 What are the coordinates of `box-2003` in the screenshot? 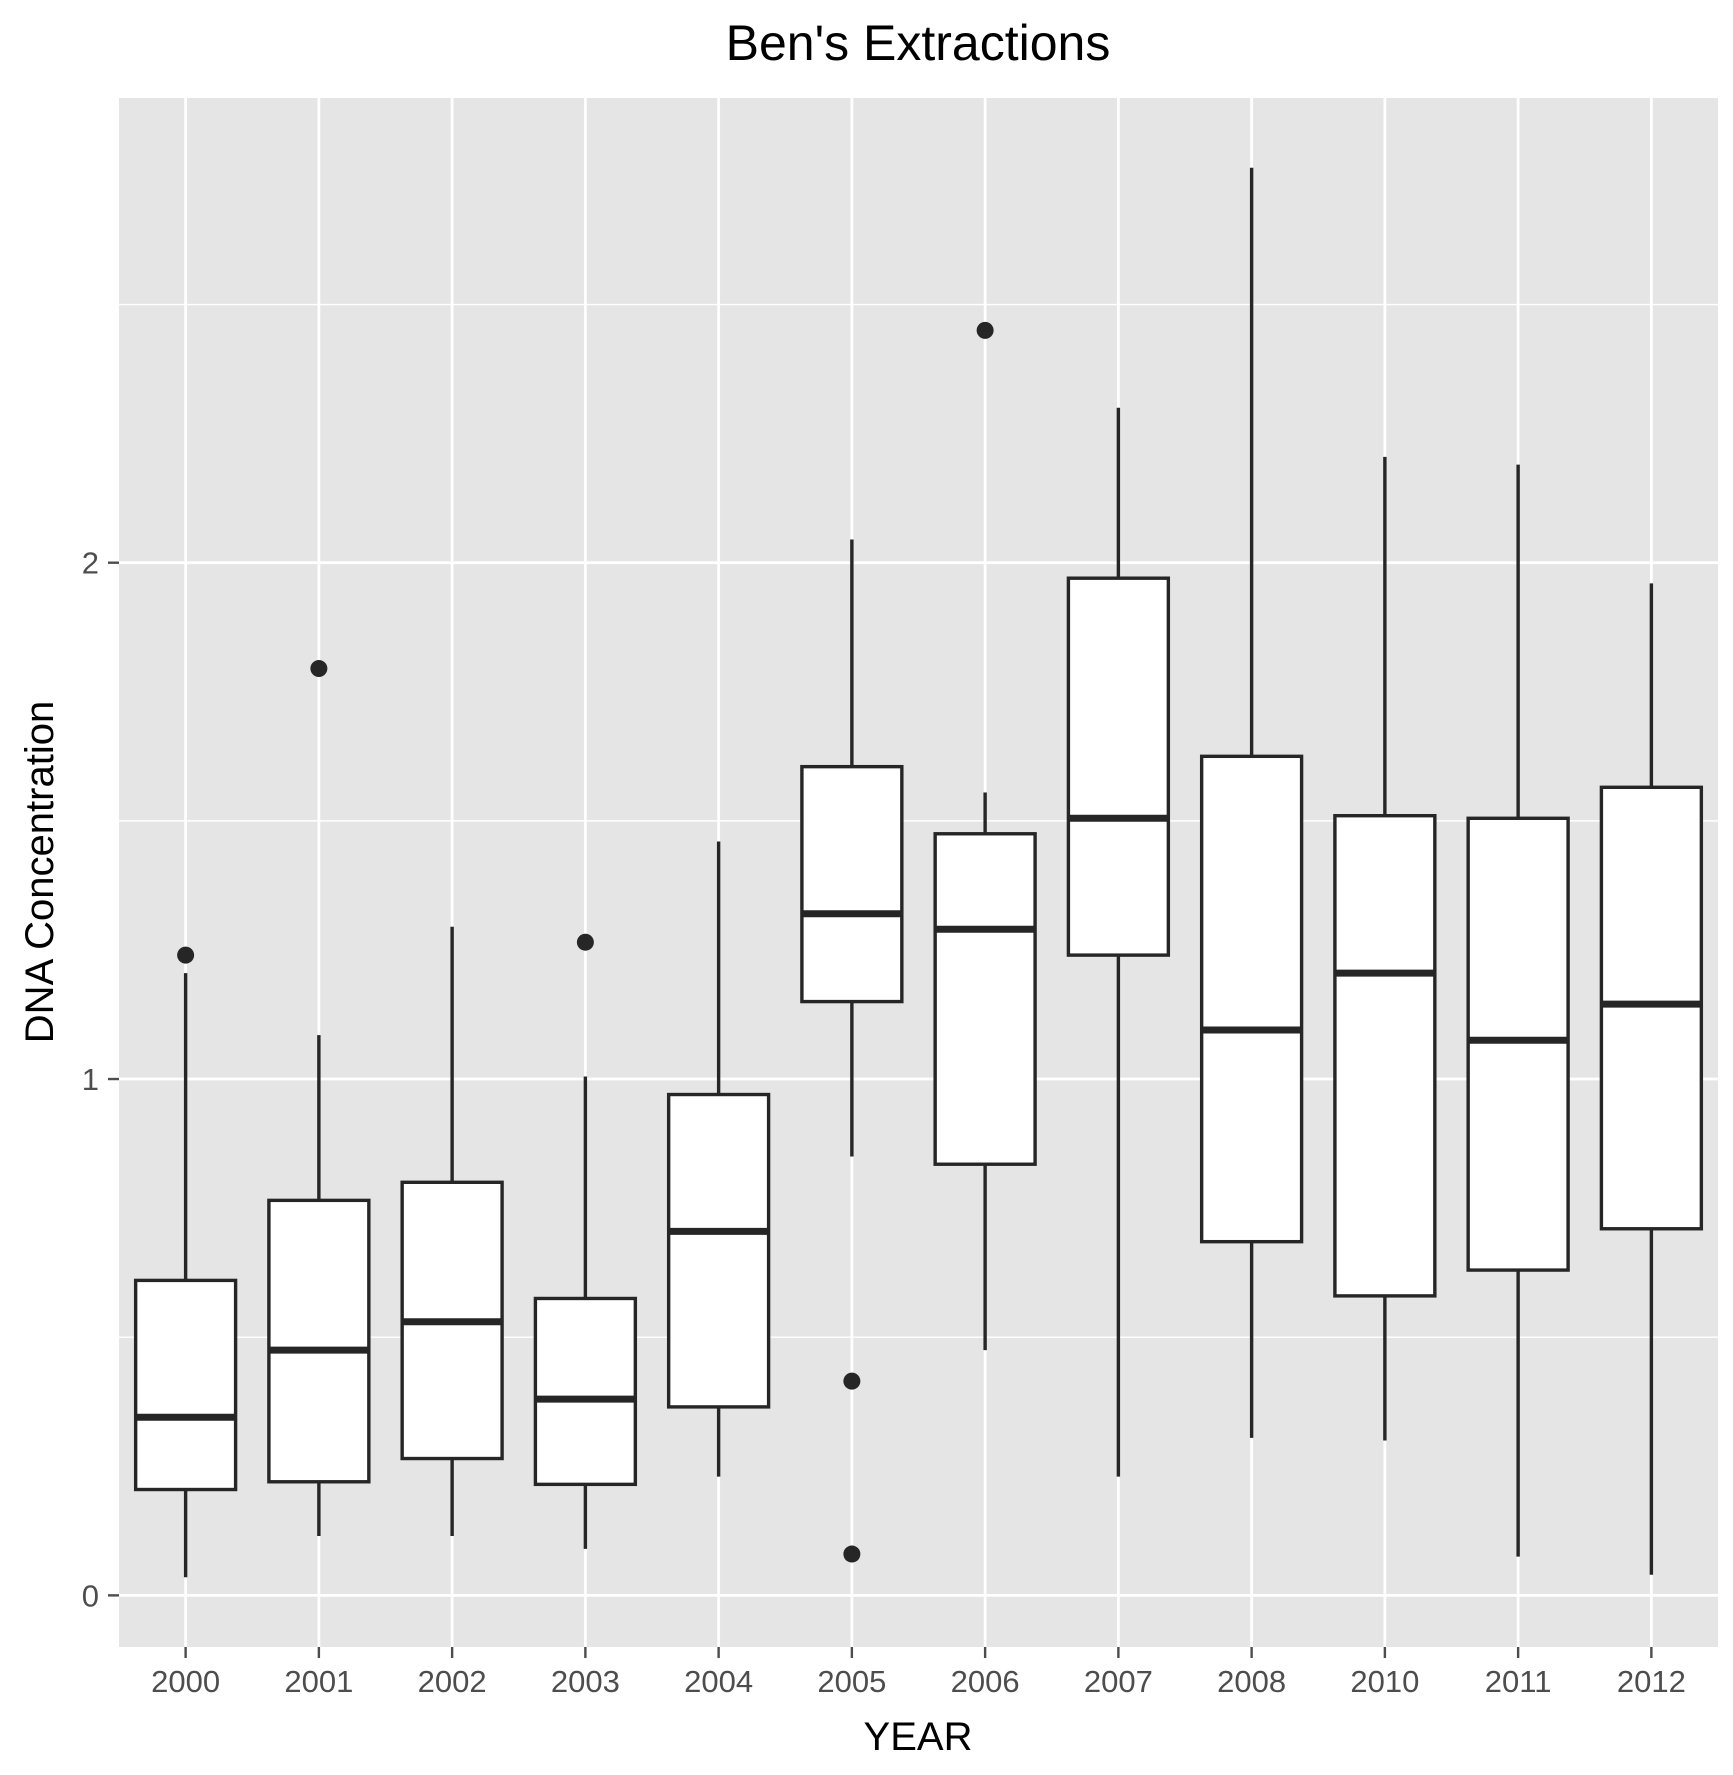 It's located at (585, 1241).